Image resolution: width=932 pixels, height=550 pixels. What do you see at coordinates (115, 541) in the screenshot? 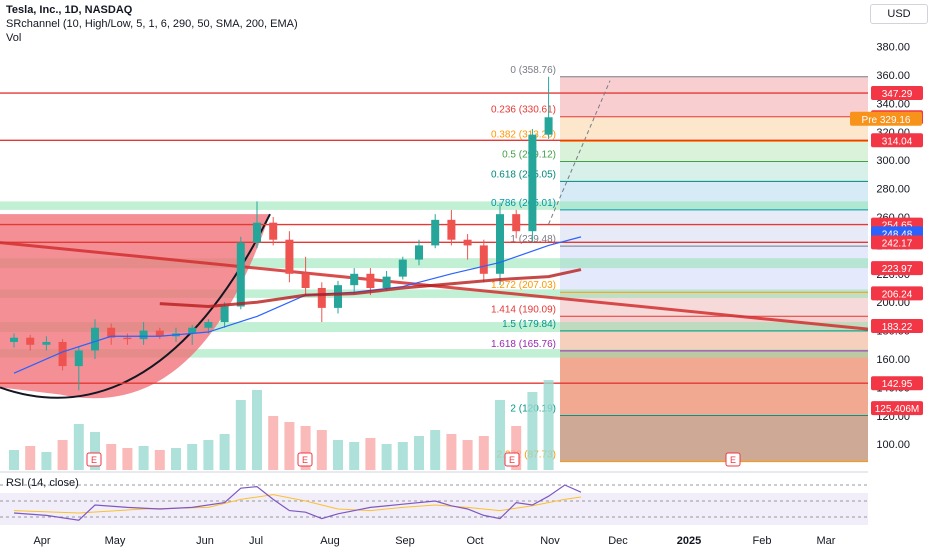
I see `time-tick: May` at bounding box center [115, 541].